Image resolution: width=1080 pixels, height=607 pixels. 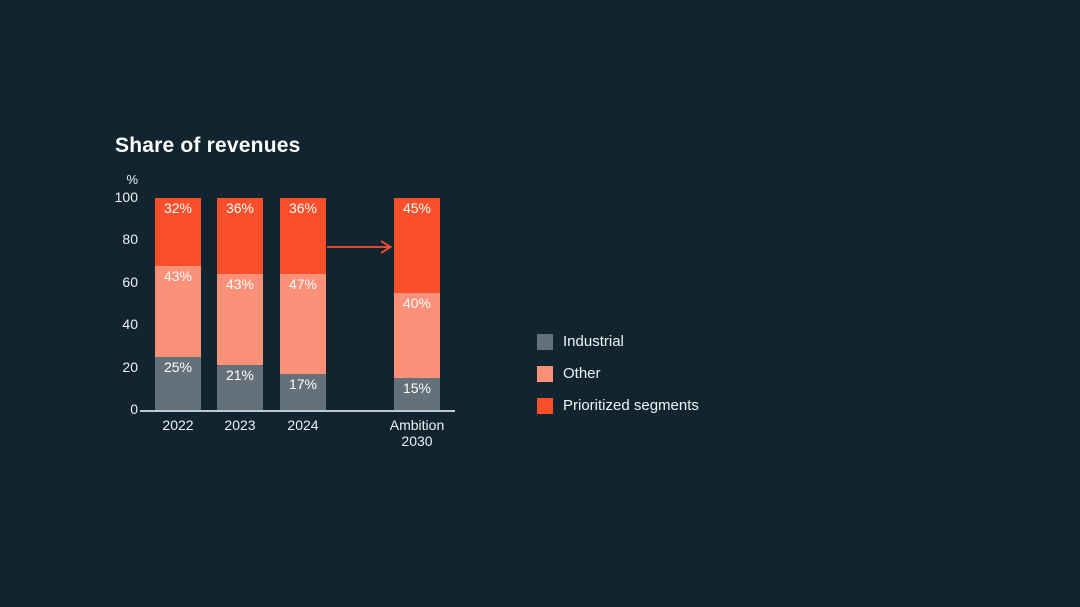 What do you see at coordinates (240, 375) in the screenshot?
I see `bar-value-label: 21%` at bounding box center [240, 375].